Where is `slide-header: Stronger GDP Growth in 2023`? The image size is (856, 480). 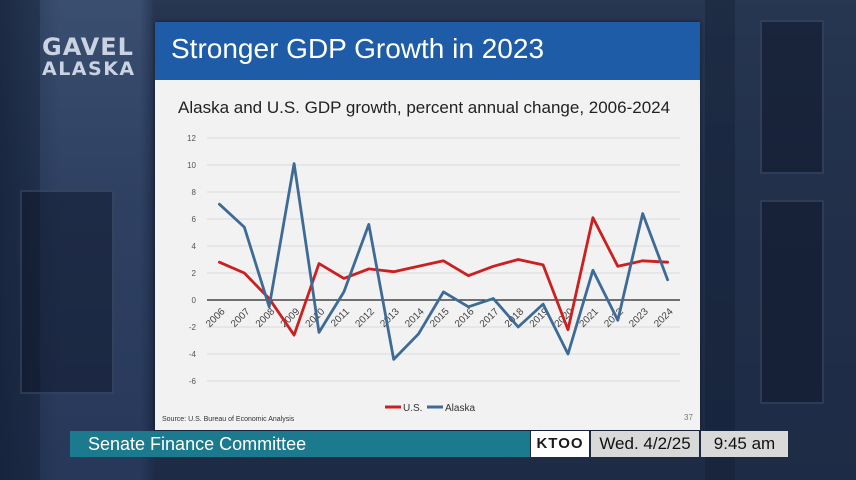
slide-header: Stronger GDP Growth in 2023 is located at coordinates (427, 51).